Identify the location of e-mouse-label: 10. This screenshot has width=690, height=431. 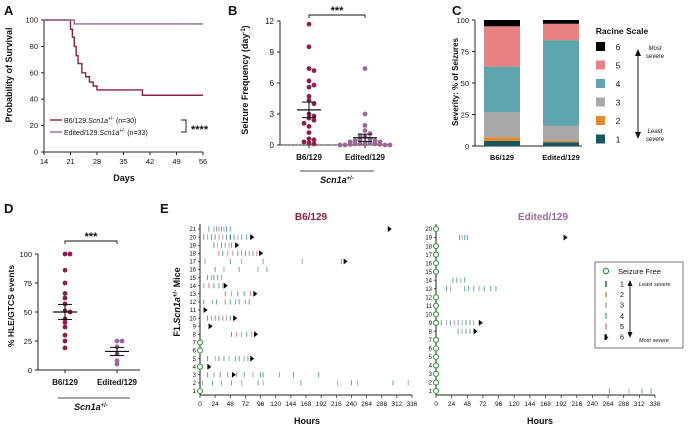
(428, 315).